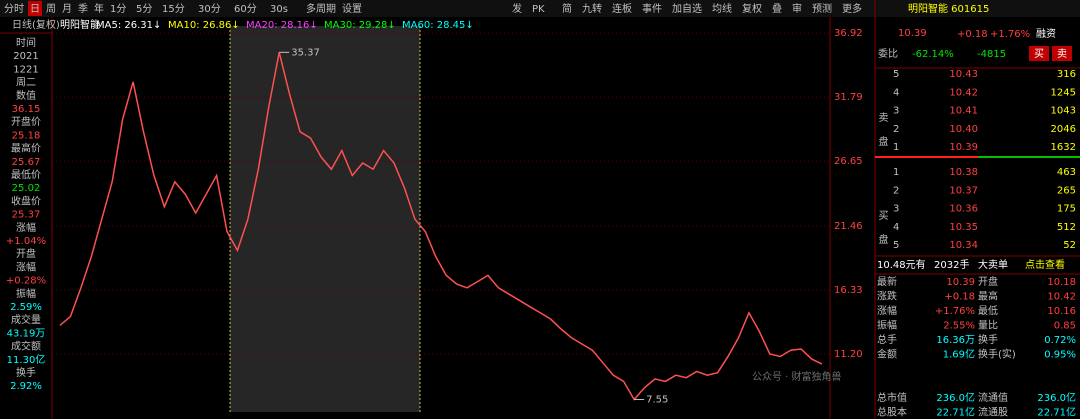 The image size is (1080, 419). What do you see at coordinates (245, 9) in the screenshot?
I see `toolbar-button: 60分` at bounding box center [245, 9].